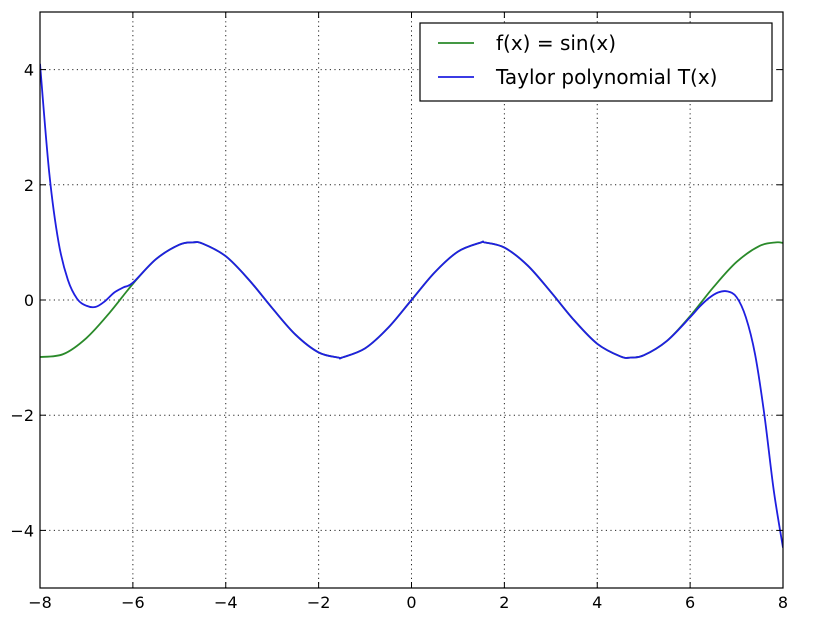 The image size is (829, 619). Describe the element at coordinates (29, 300) in the screenshot. I see `y-tick-label: 0` at that location.